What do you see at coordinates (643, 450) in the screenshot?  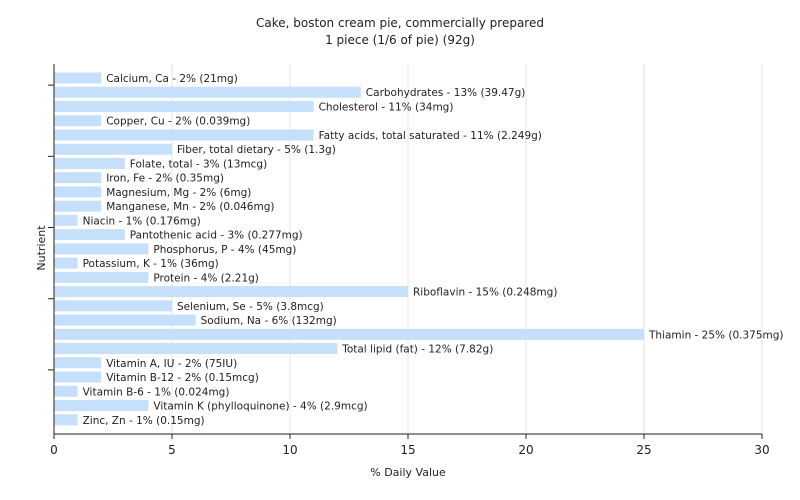 I see `x-tick-label: 25` at bounding box center [643, 450].